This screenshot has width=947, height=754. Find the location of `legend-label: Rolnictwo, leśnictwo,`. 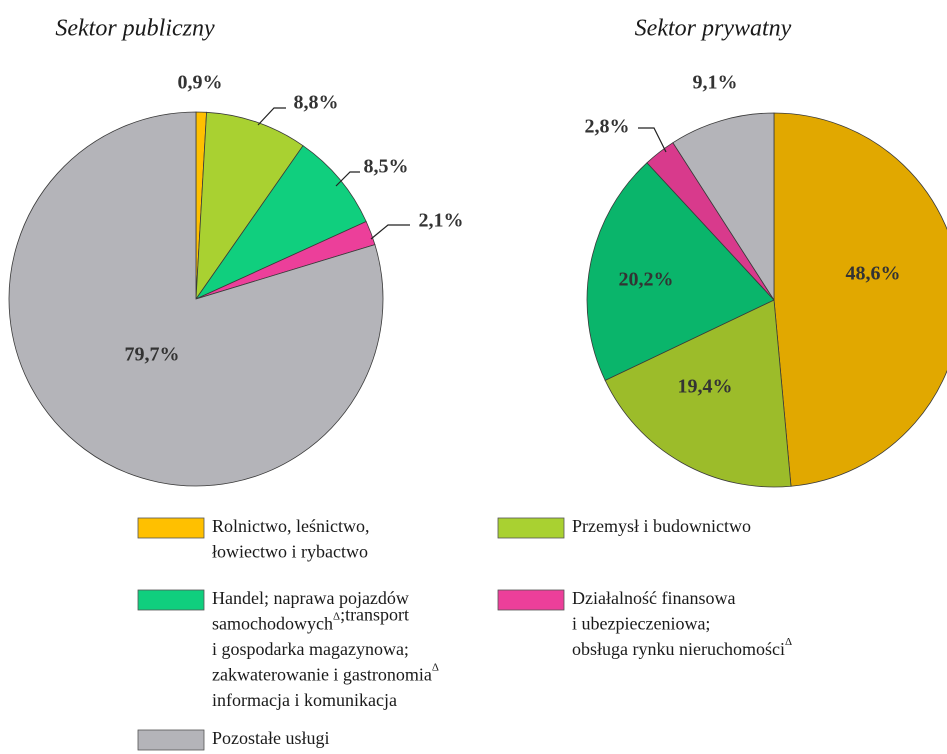

legend-label: Rolnictwo, leśnictwo, is located at coordinates (290, 526).